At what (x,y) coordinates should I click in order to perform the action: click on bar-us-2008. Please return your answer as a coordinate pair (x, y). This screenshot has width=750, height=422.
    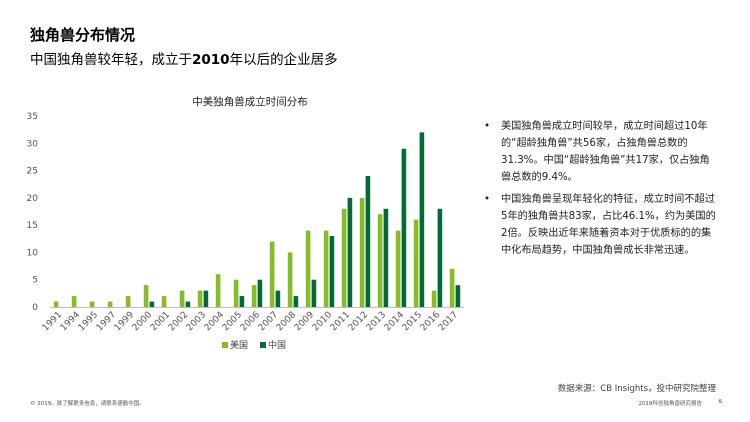
    Looking at the image, I should click on (290, 279).